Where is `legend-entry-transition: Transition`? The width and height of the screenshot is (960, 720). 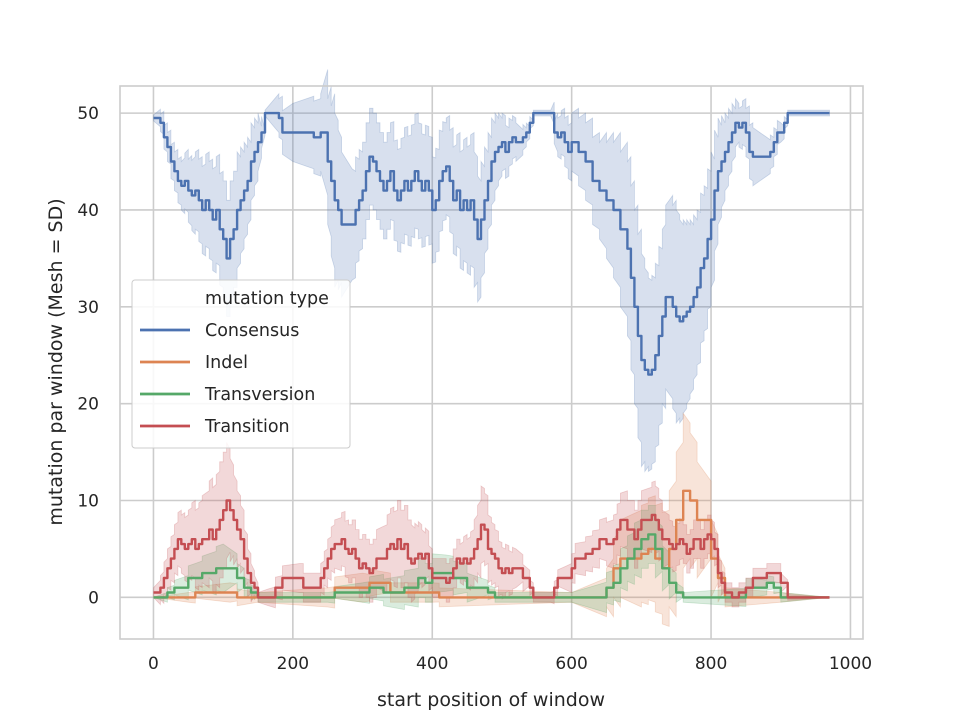 legend-entry-transition: Transition is located at coordinates (215, 427).